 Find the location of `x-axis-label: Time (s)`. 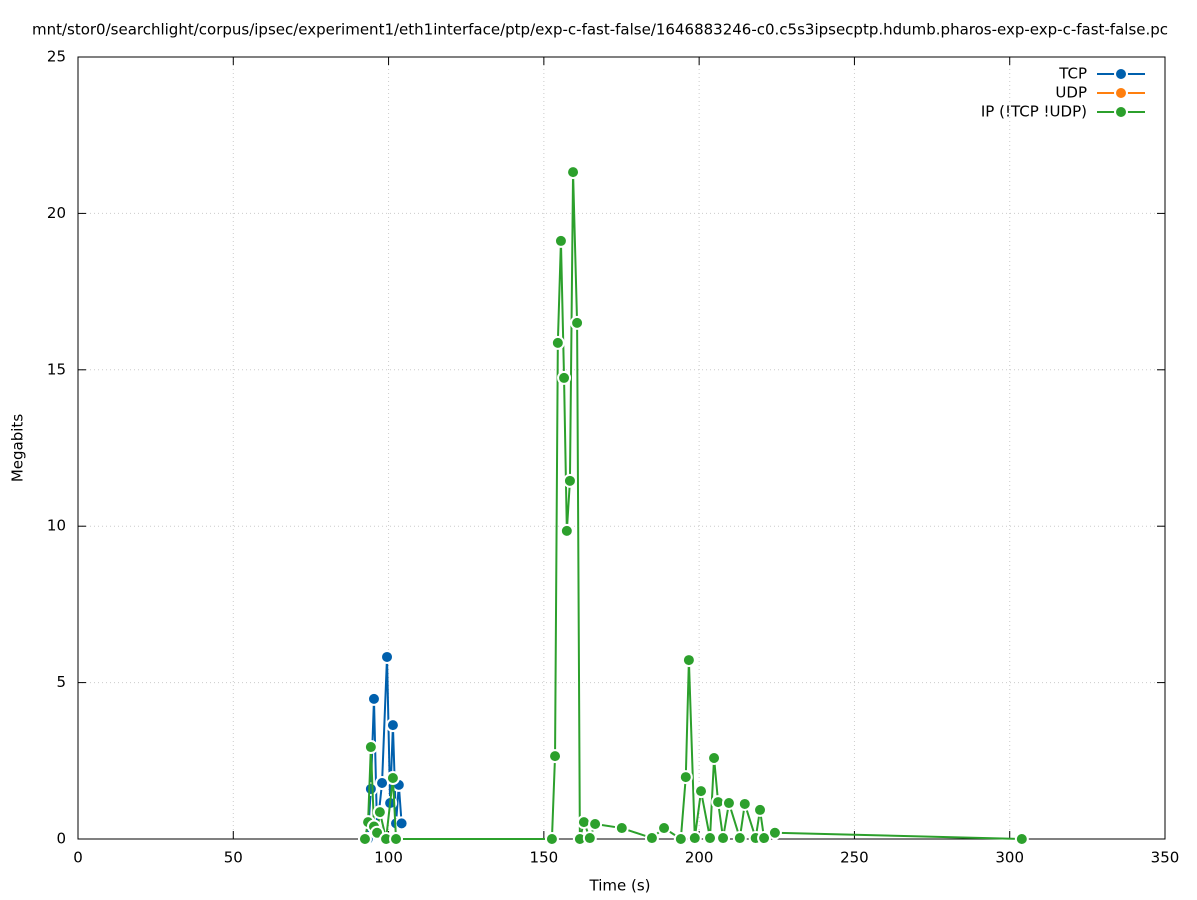

x-axis-label: Time (s) is located at coordinates (620, 886).